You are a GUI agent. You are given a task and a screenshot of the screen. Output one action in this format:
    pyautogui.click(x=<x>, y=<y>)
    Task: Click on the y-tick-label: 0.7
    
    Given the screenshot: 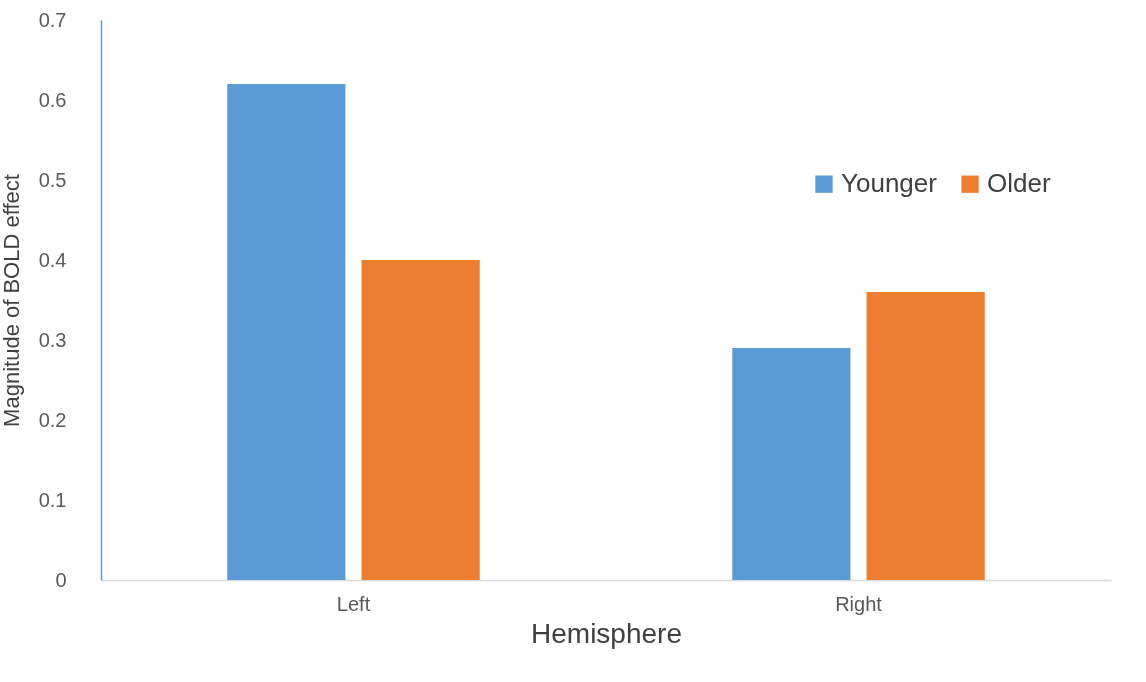 What is the action you would take?
    pyautogui.click(x=52, y=19)
    